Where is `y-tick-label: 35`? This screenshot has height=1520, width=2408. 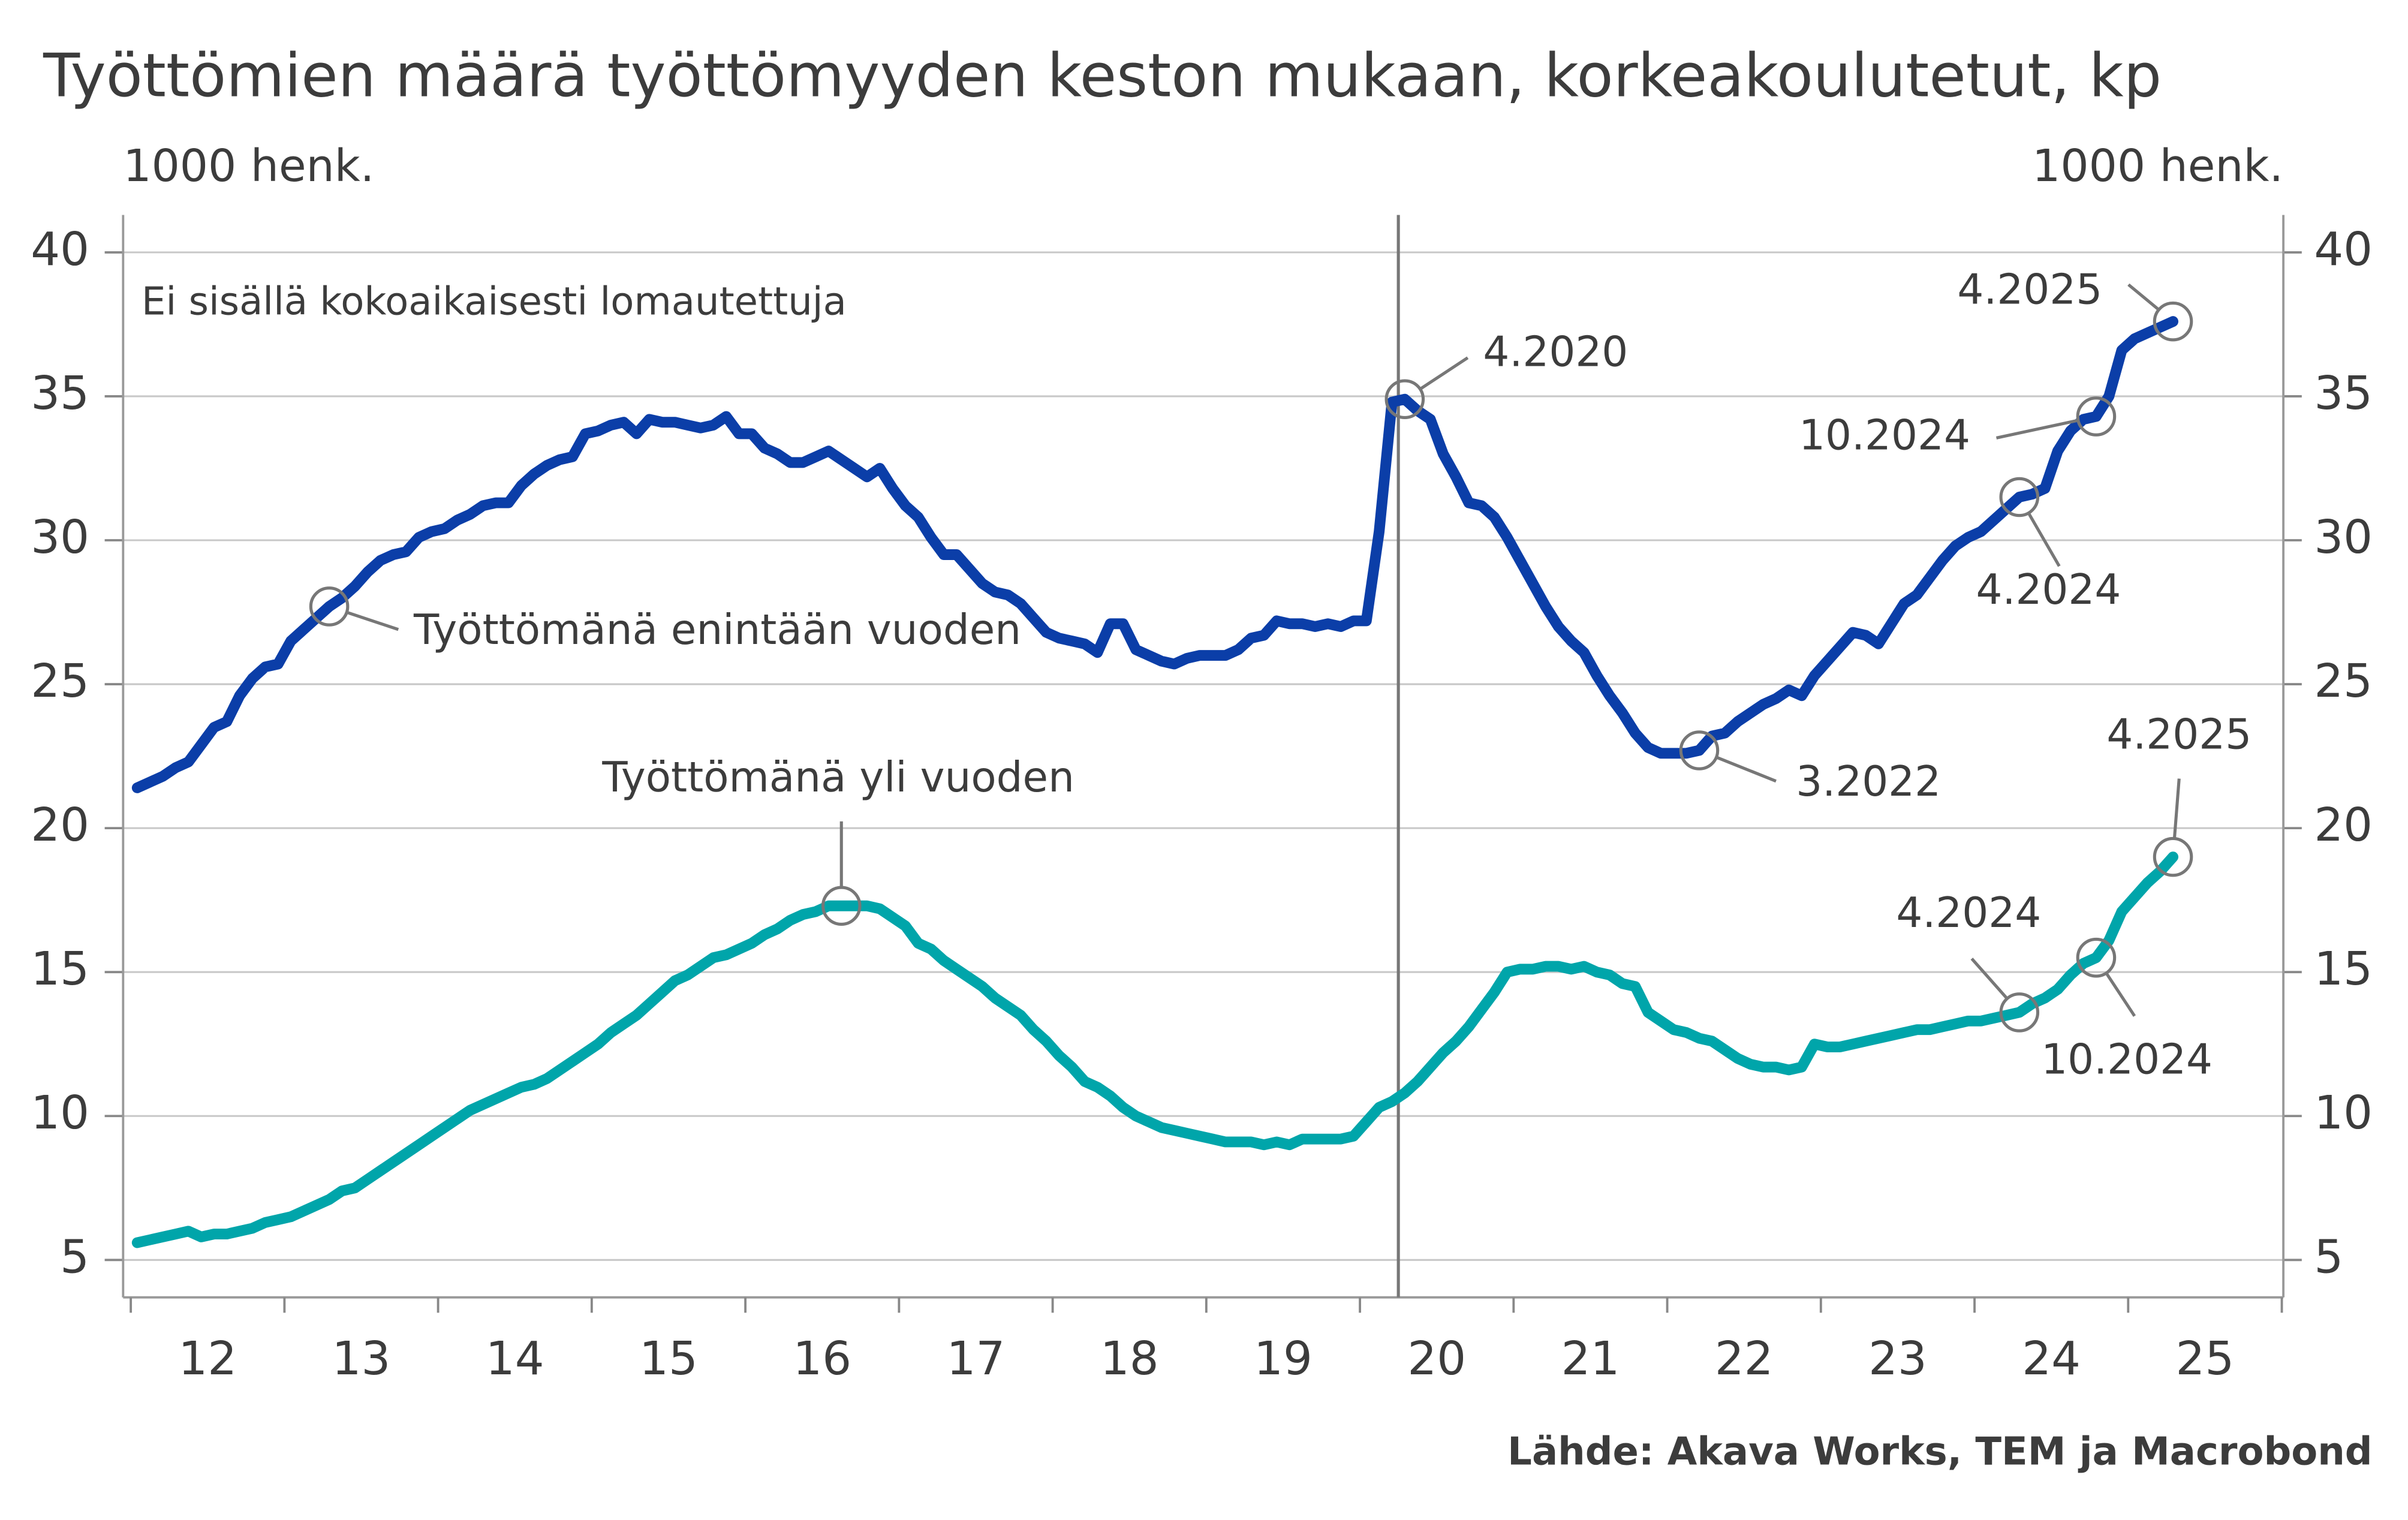 y-tick-label: 35 is located at coordinates (60, 393).